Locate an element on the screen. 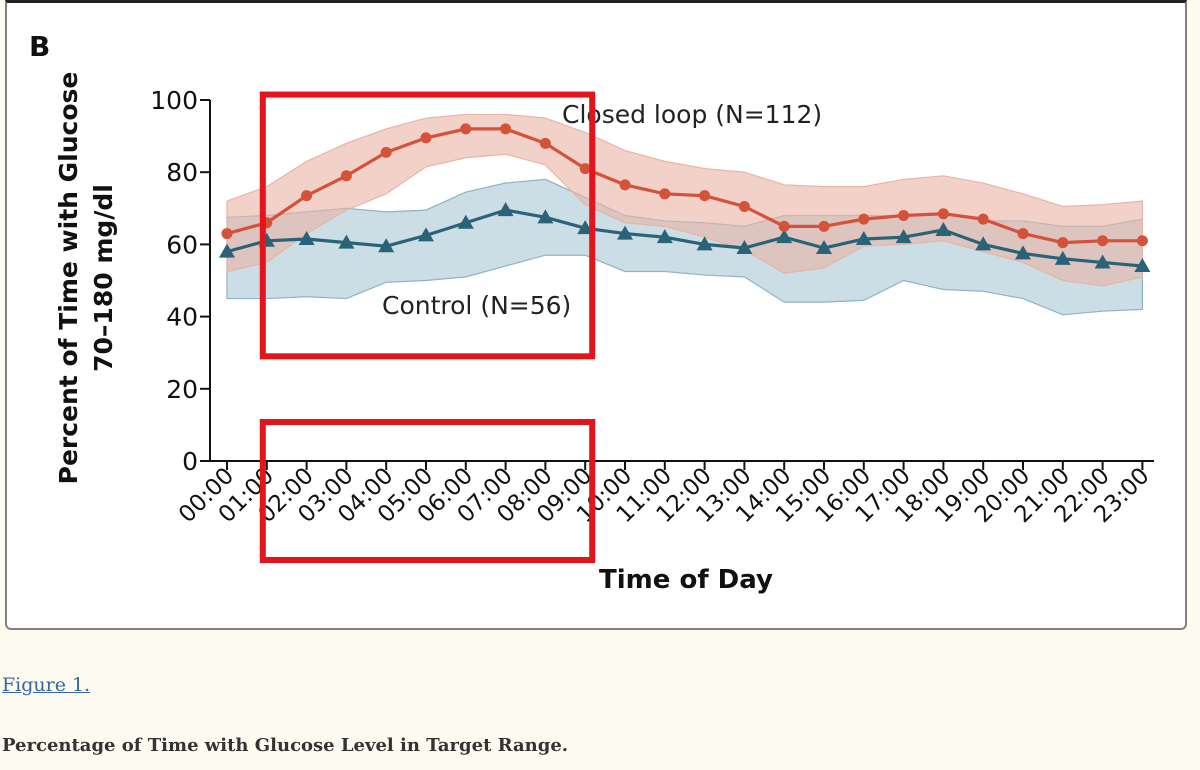 Image resolution: width=1200 pixels, height=770 pixels. panel-letter: B is located at coordinates (39, 46).